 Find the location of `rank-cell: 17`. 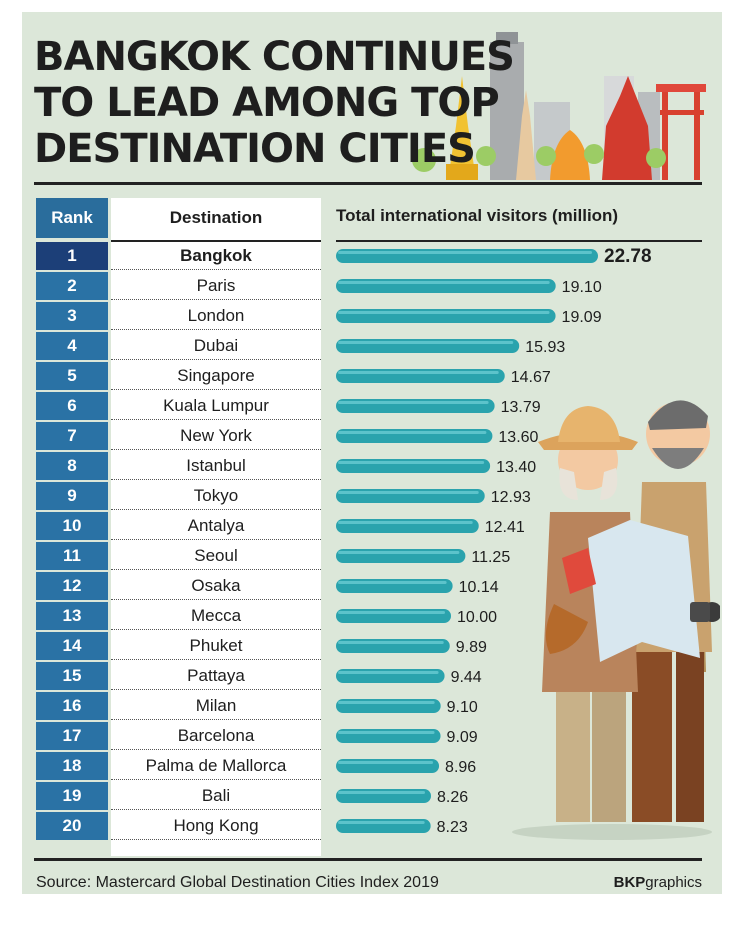

rank-cell: 17 is located at coordinates (72, 736).